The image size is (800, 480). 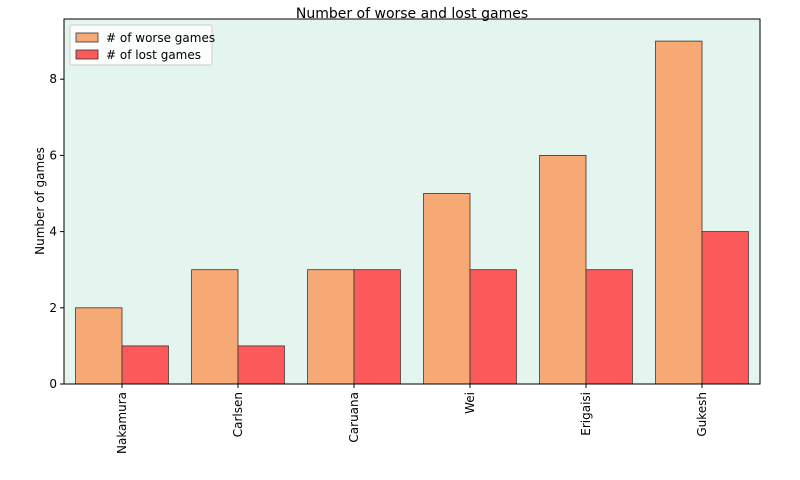 I want to click on y-tick-label: 0, so click(x=53, y=384).